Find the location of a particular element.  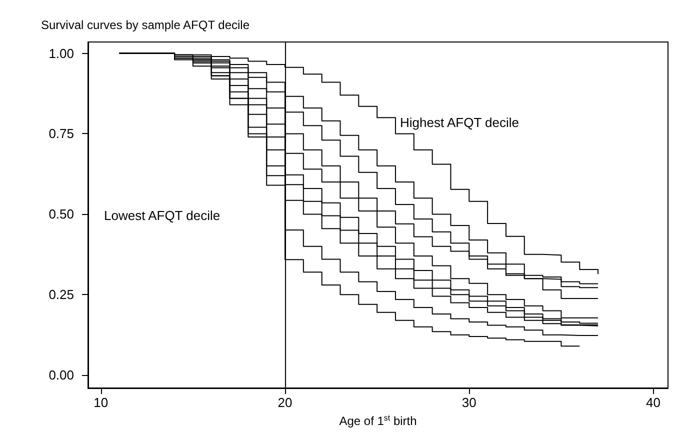

y-tick-label: 0.00 is located at coordinates (61, 375).